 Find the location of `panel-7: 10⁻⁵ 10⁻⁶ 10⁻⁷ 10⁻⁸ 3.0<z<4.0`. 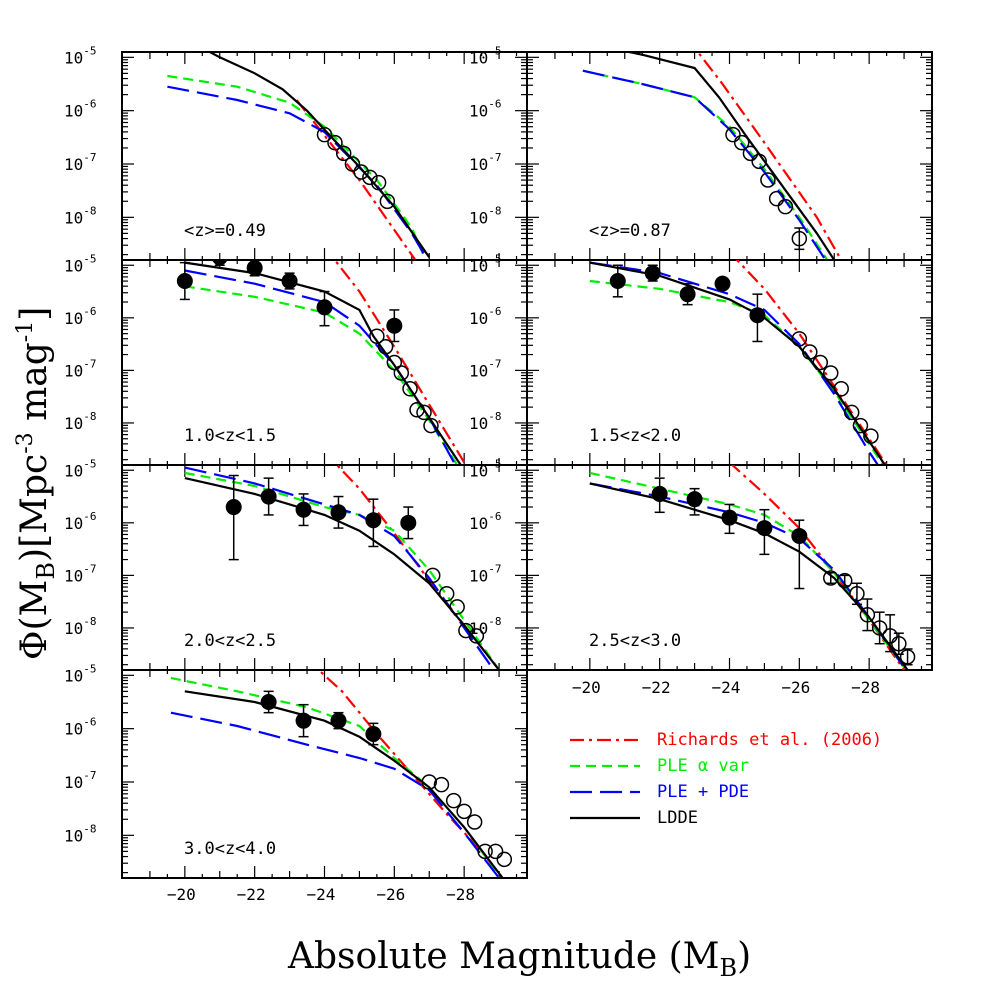

panel-7: 10⁻⁵ 10⁻⁶ 10⁻⁷ 10⁻⁸ 3.0<z<4.0 is located at coordinates (296, 770).